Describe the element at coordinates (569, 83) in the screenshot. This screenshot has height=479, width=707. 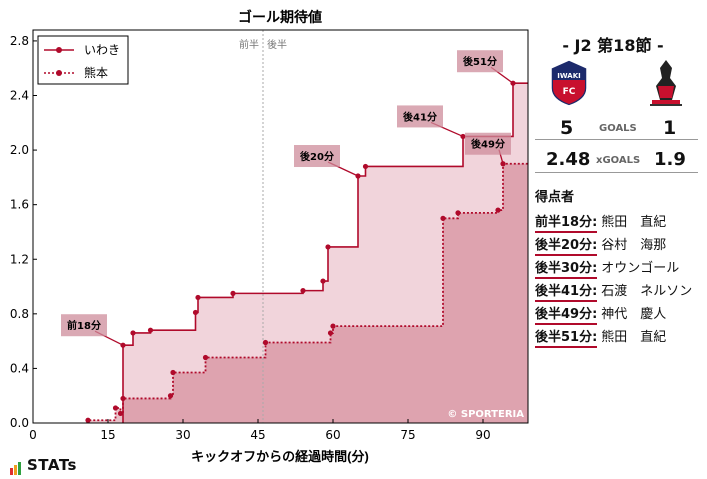
I see `home-team-logo: IWAKI FC` at that location.